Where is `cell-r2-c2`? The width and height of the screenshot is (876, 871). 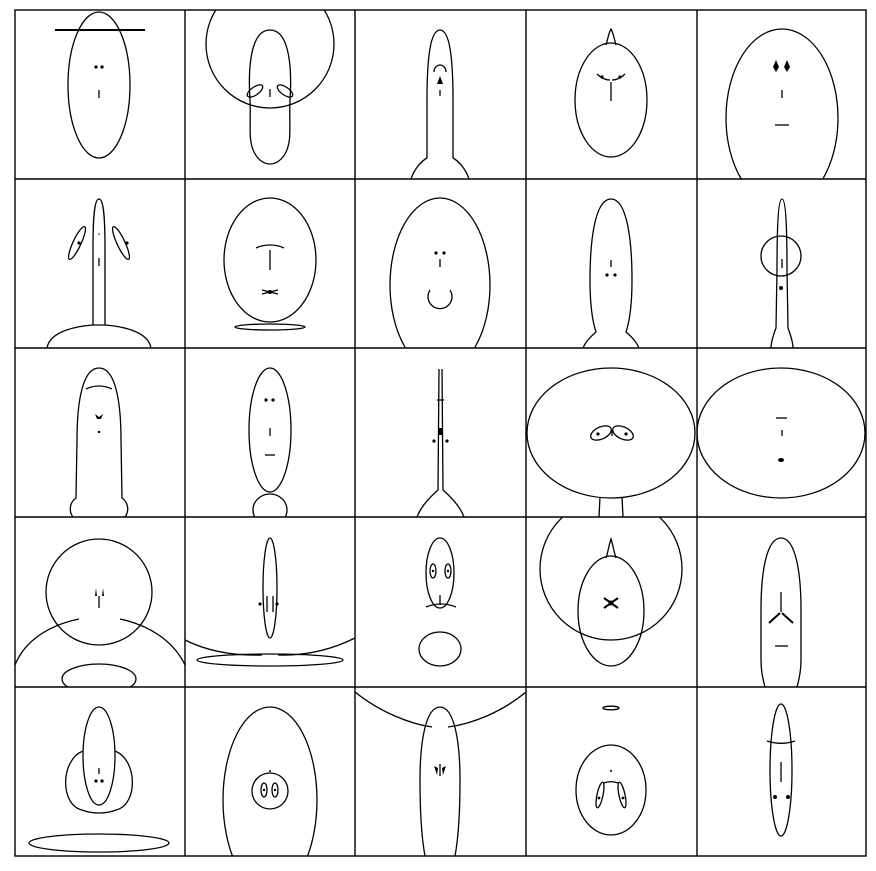
cell-r2-c2 is located at coordinates (270, 264).